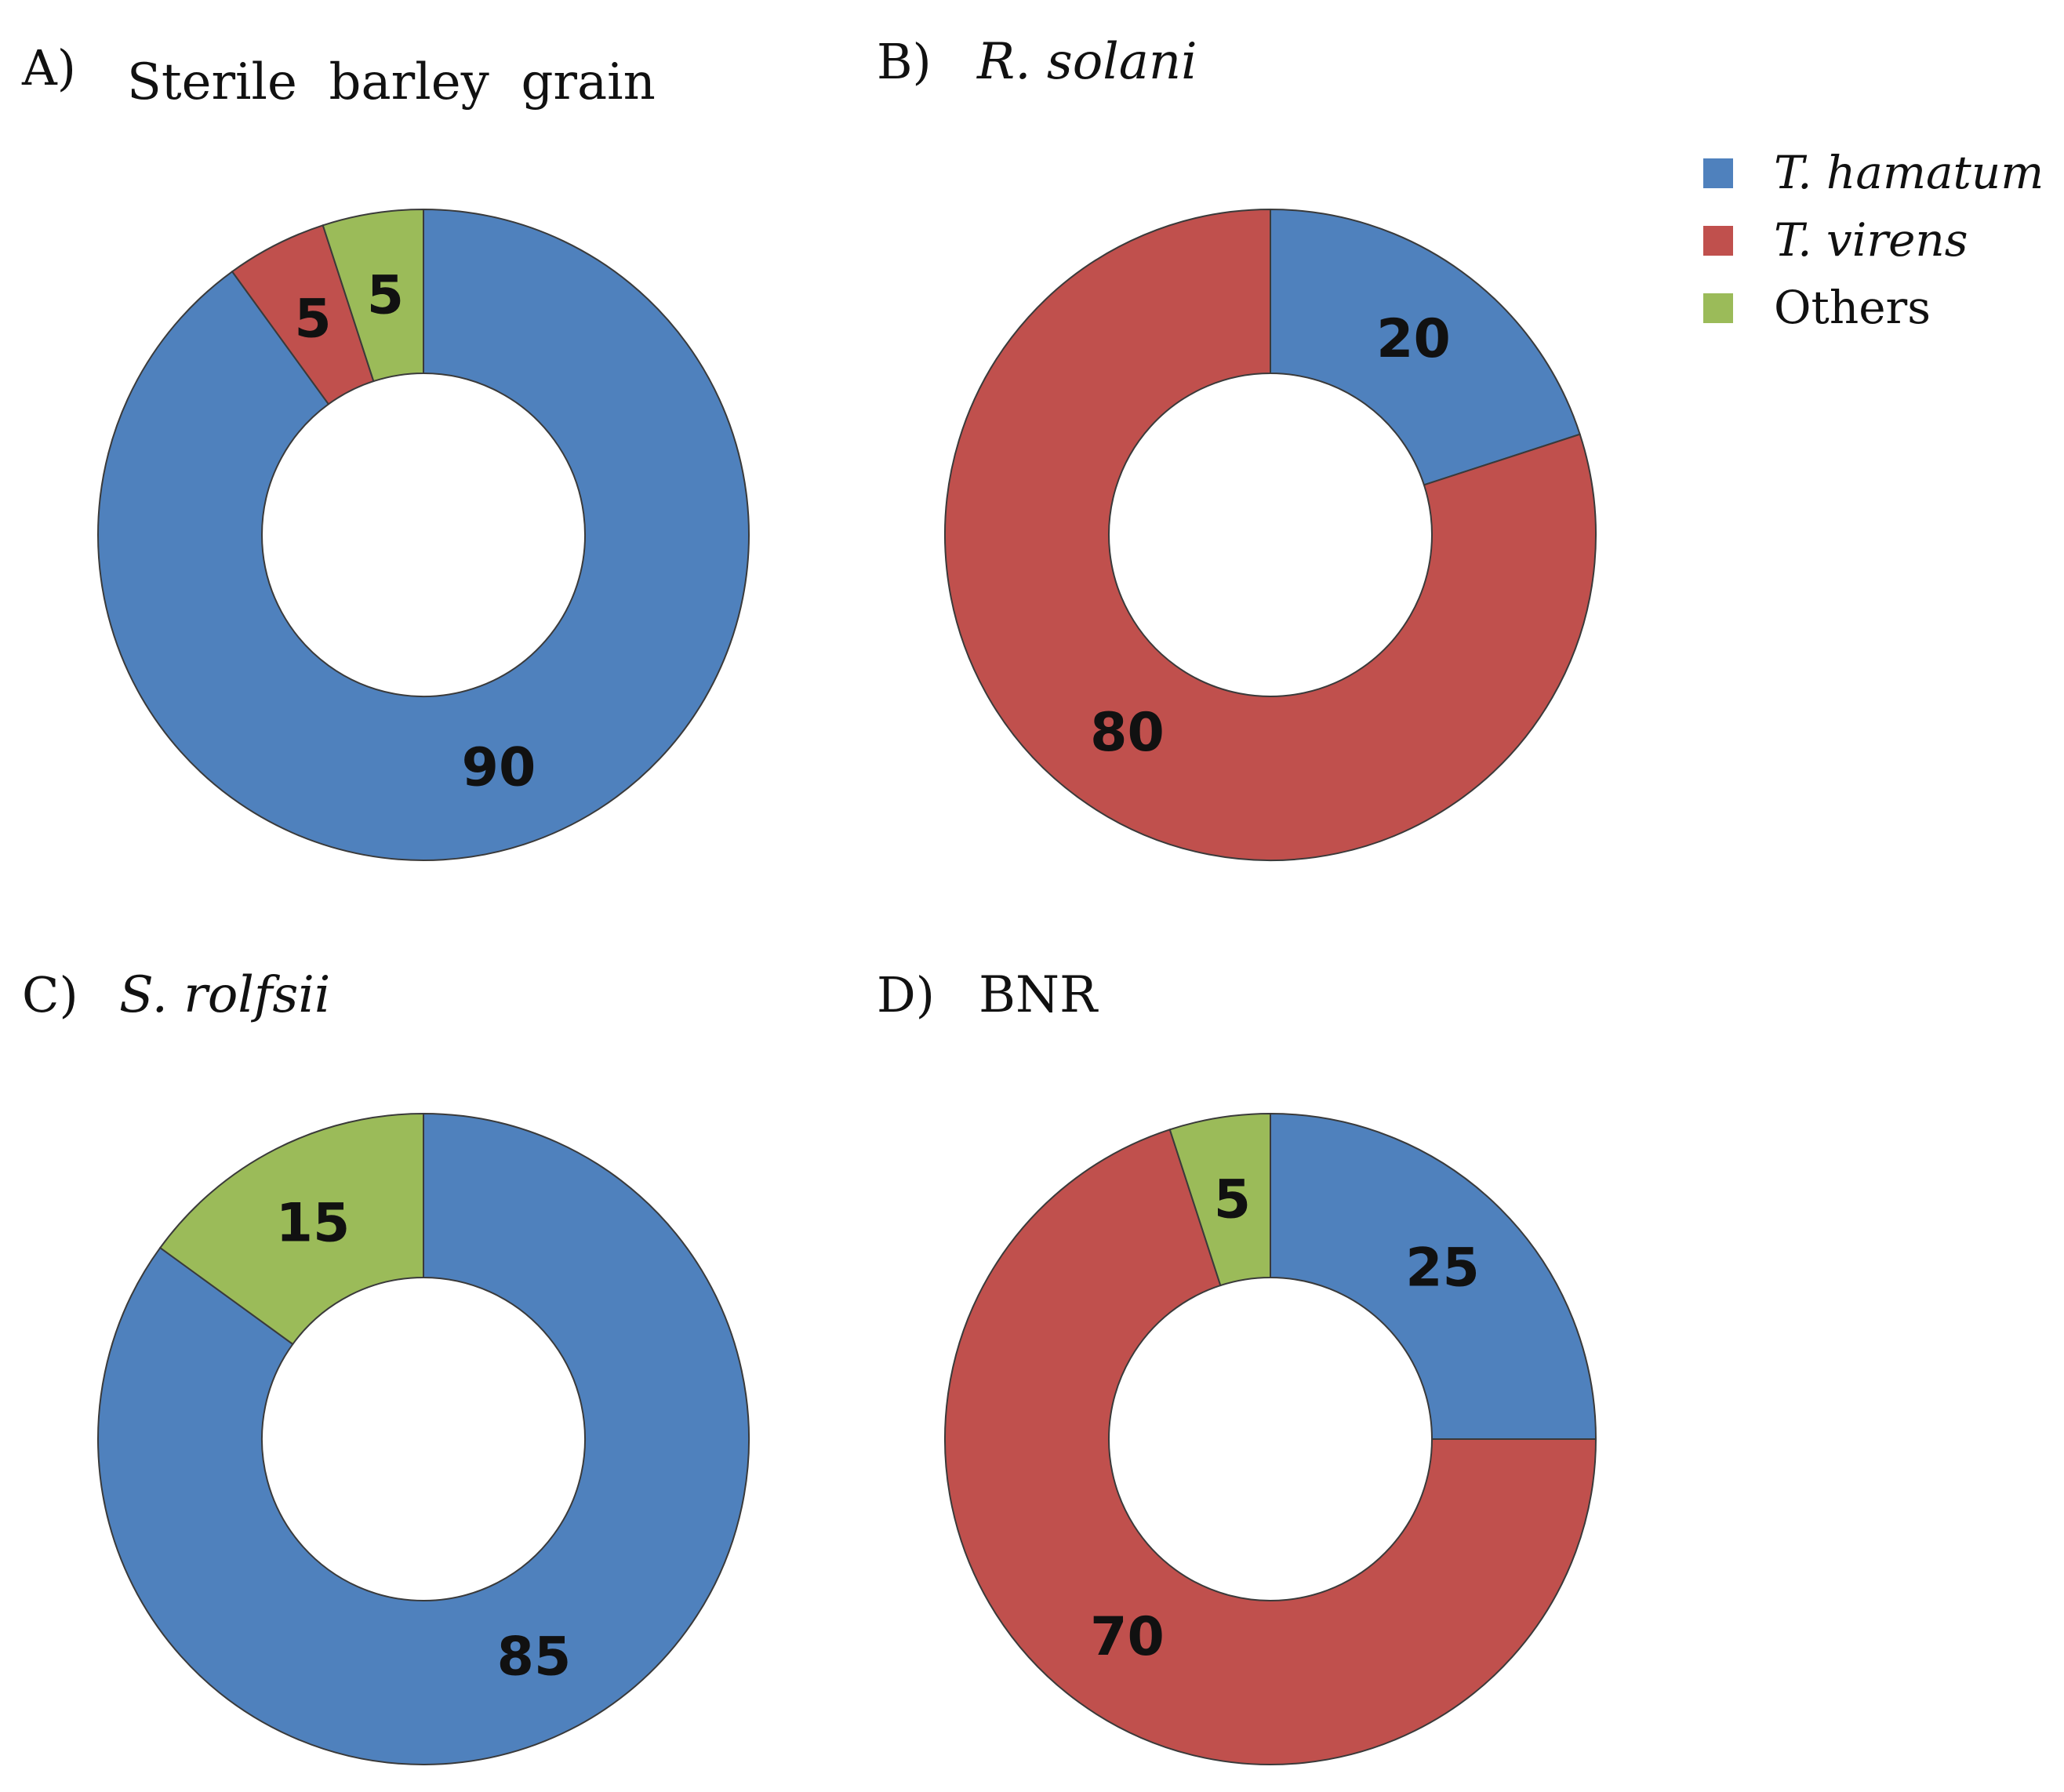 The width and height of the screenshot is (2064, 1792). Describe the element at coordinates (1086, 62) in the screenshot. I see `panel-title: R. solani` at that location.